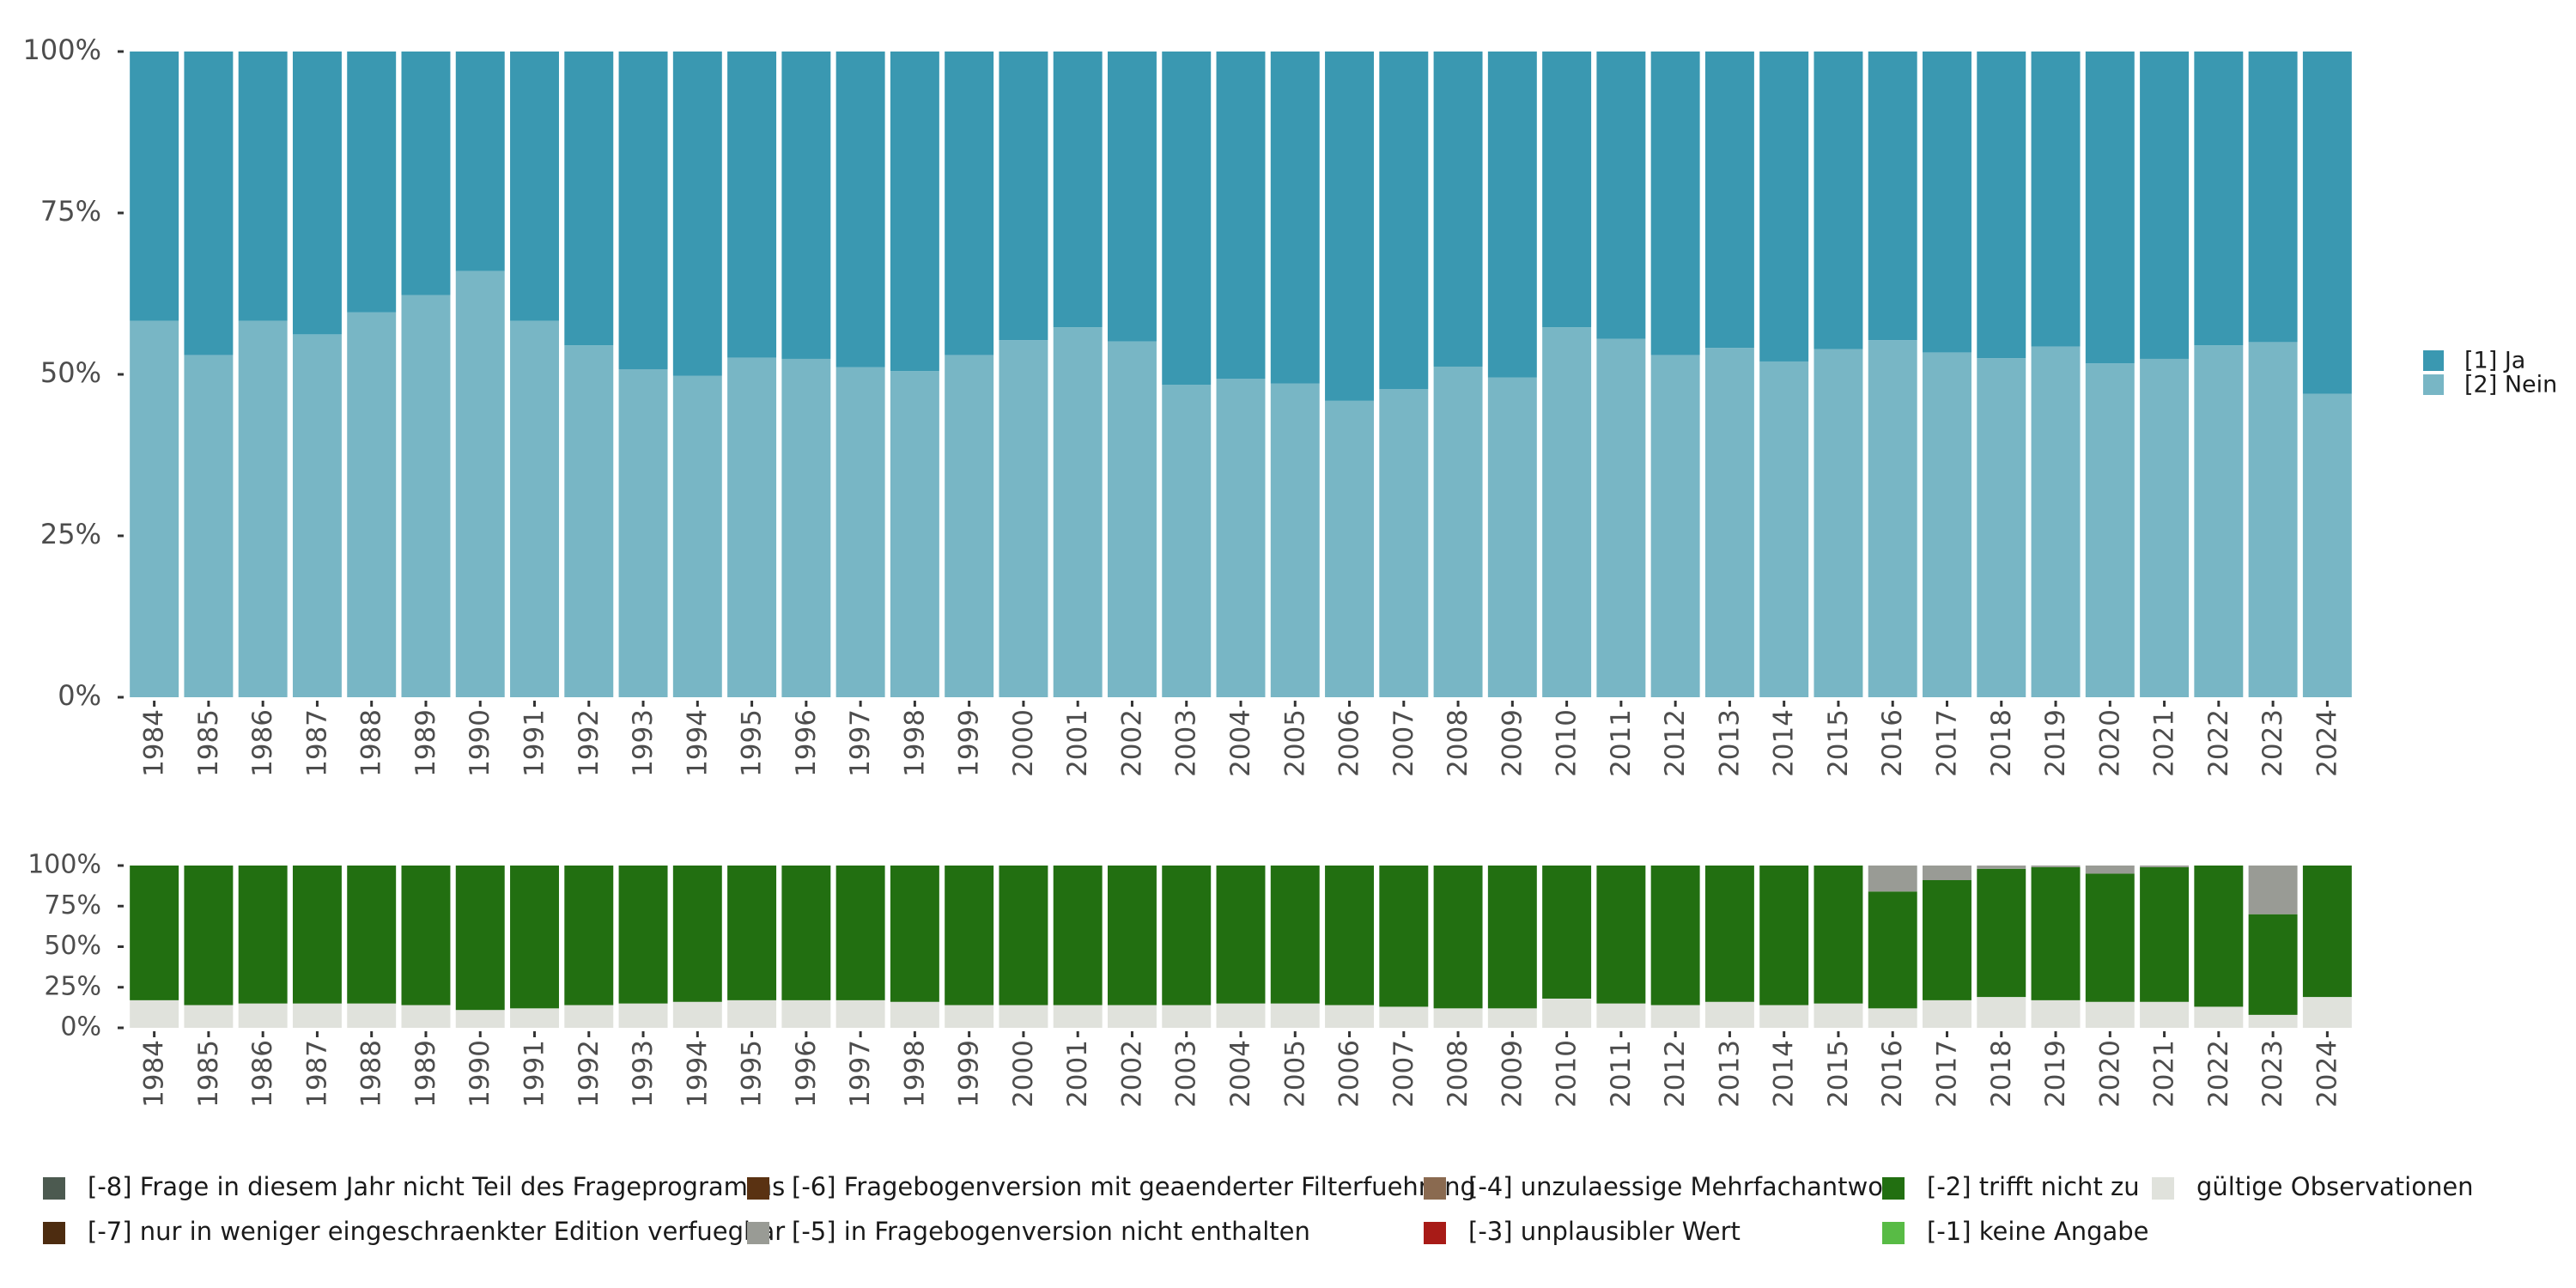 The height and width of the screenshot is (1288, 2576). What do you see at coordinates (806, 1074) in the screenshot?
I see `bottom-x-tick-label: 1996` at bounding box center [806, 1074].